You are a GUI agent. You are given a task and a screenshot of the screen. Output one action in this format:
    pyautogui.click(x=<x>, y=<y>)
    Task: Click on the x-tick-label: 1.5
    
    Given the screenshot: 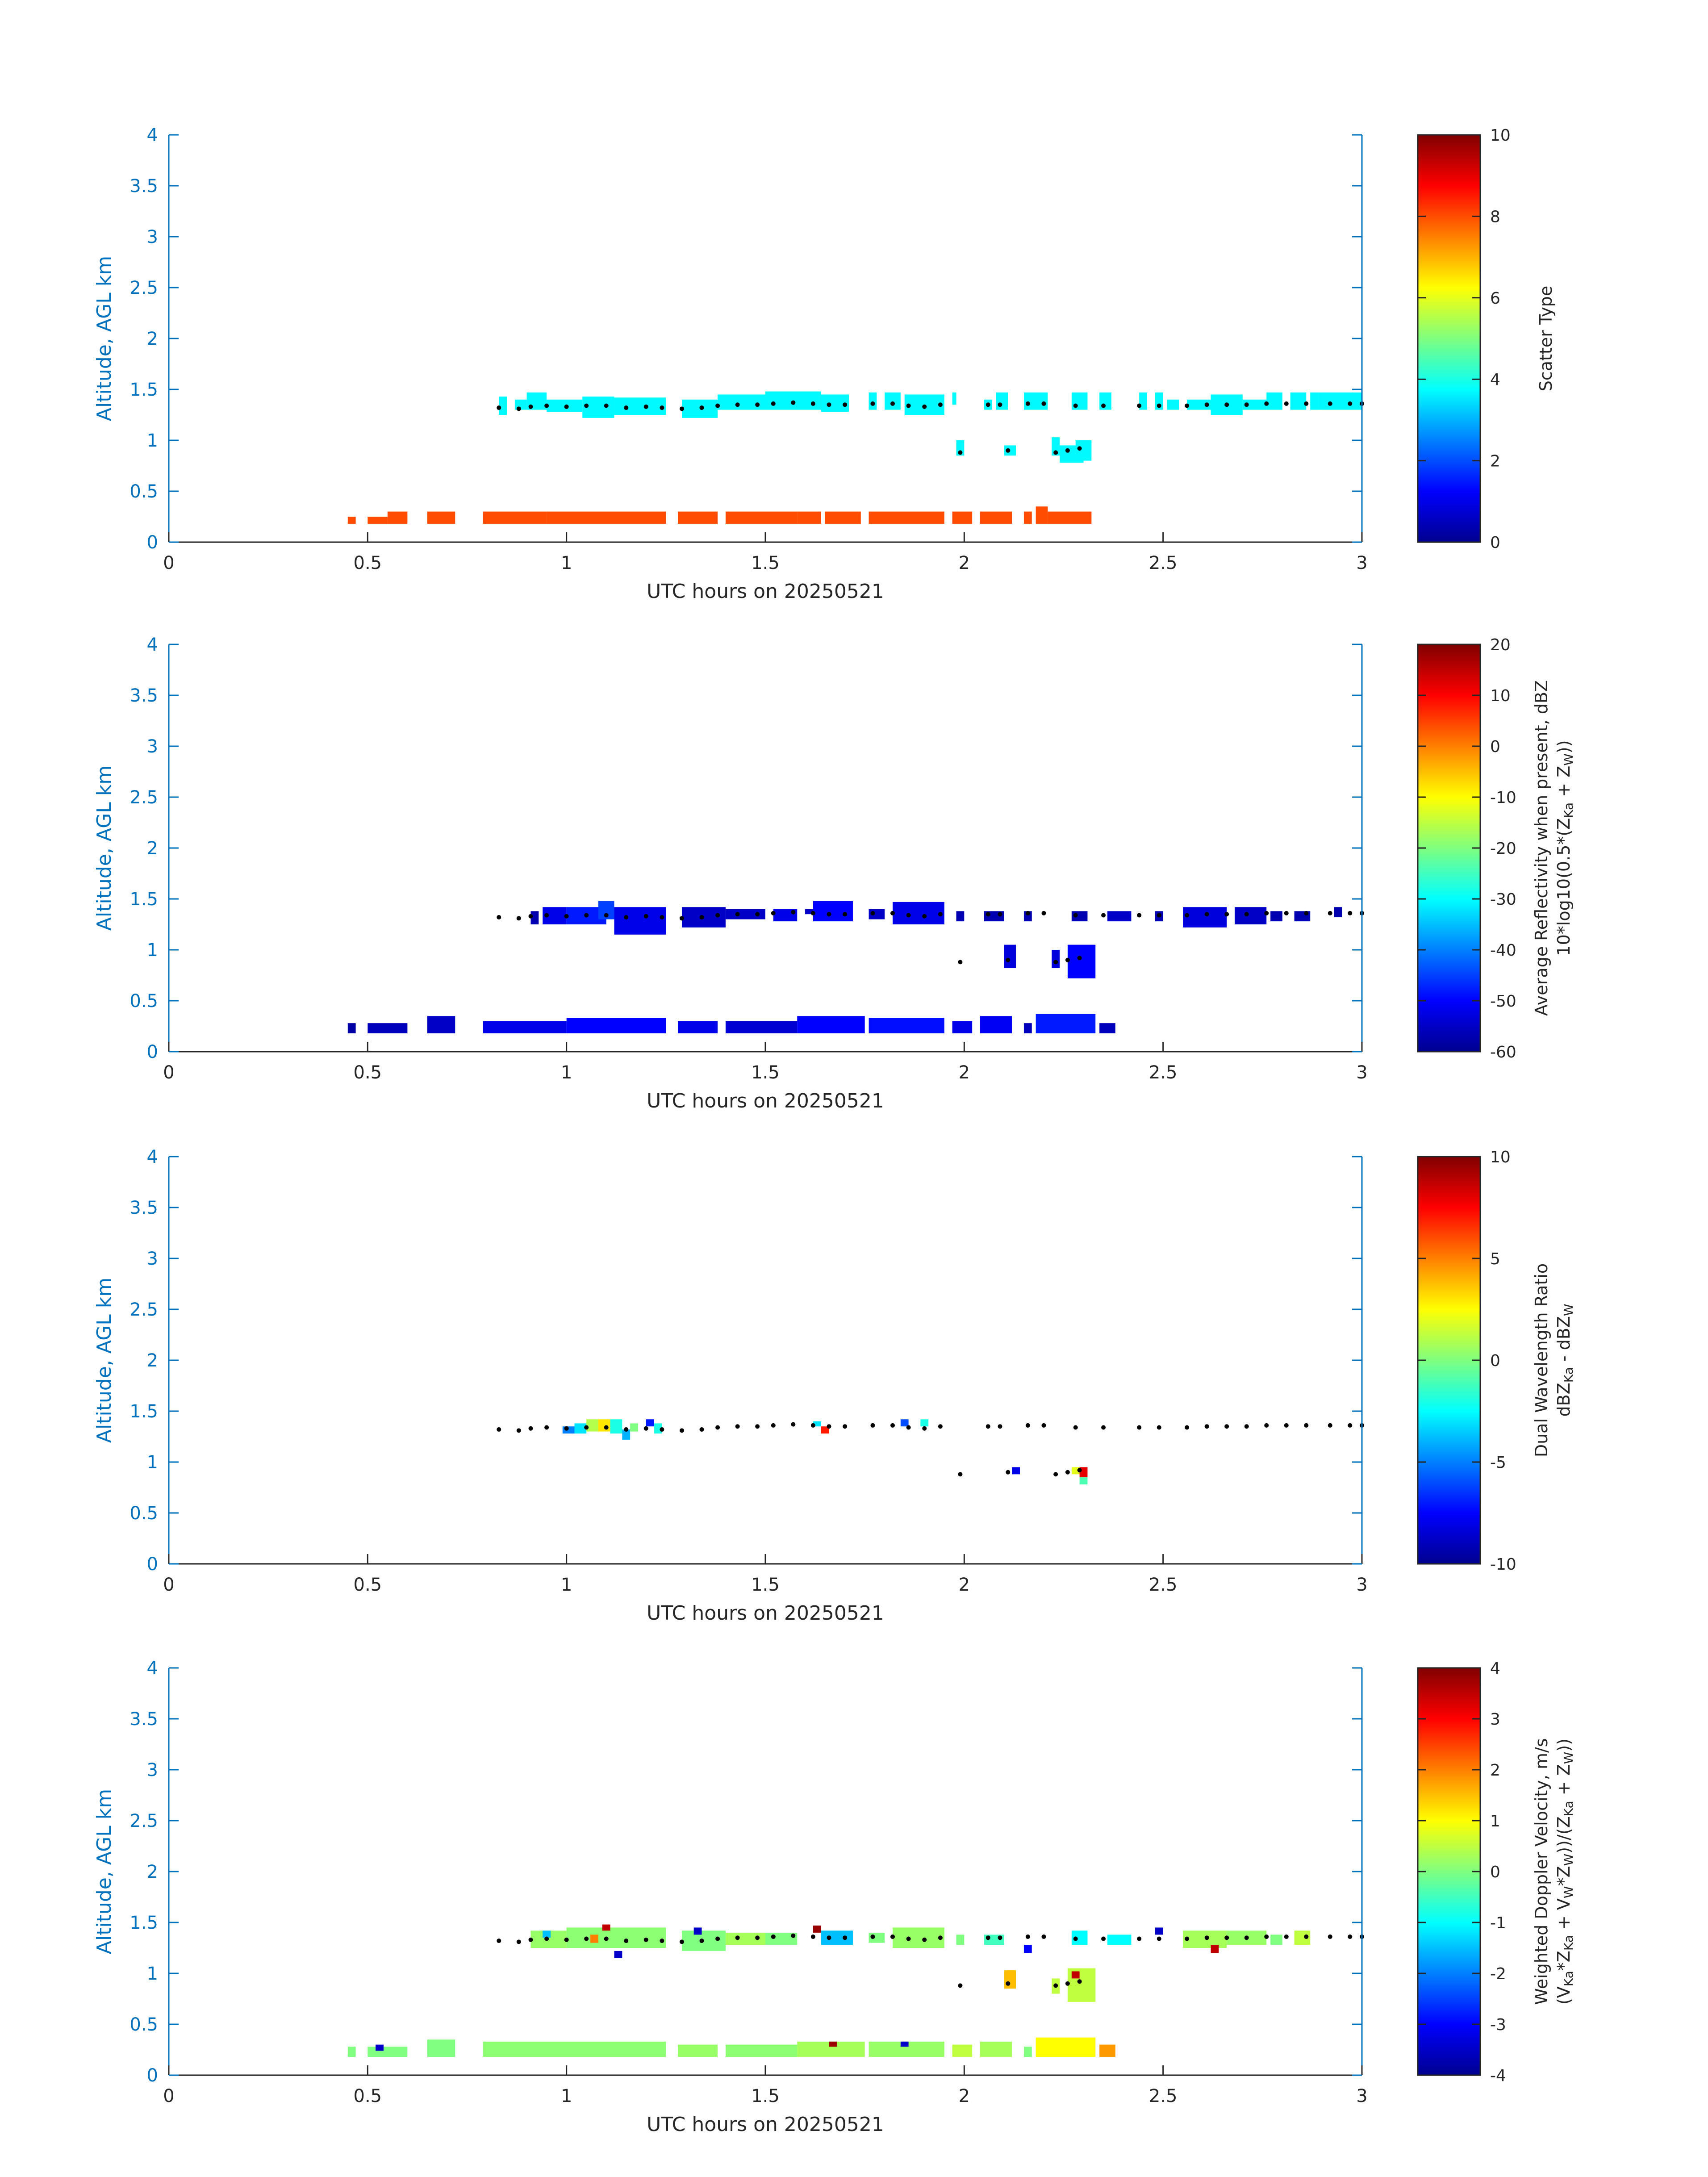 What is the action you would take?
    pyautogui.click(x=765, y=1072)
    